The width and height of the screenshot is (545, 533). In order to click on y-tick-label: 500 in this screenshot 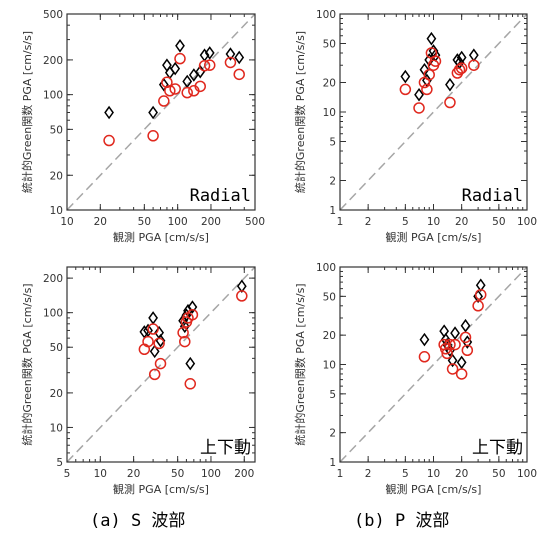, I will do `click(53, 15)`.